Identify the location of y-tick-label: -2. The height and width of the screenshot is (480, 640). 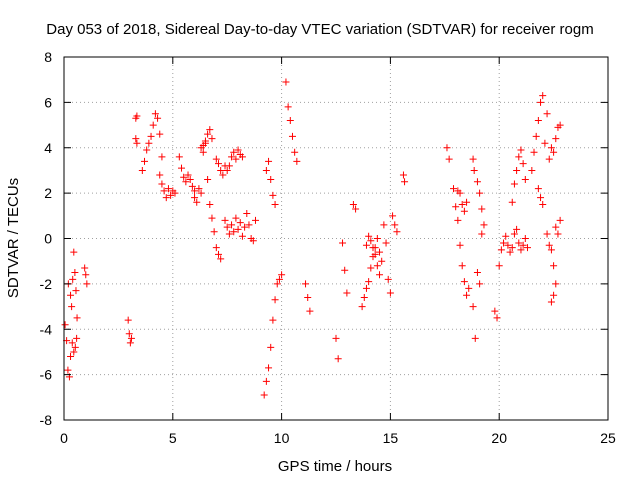
(46, 284).